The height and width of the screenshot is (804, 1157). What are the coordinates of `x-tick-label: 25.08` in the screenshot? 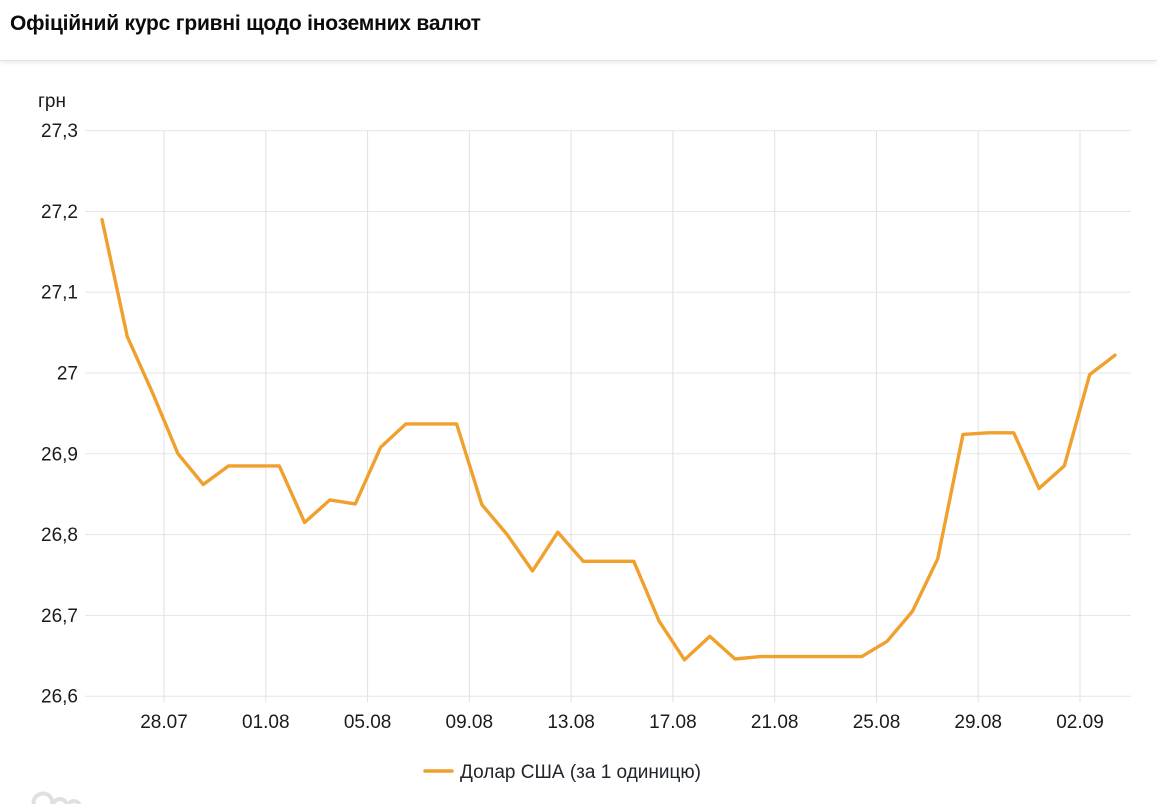 It's located at (877, 722).